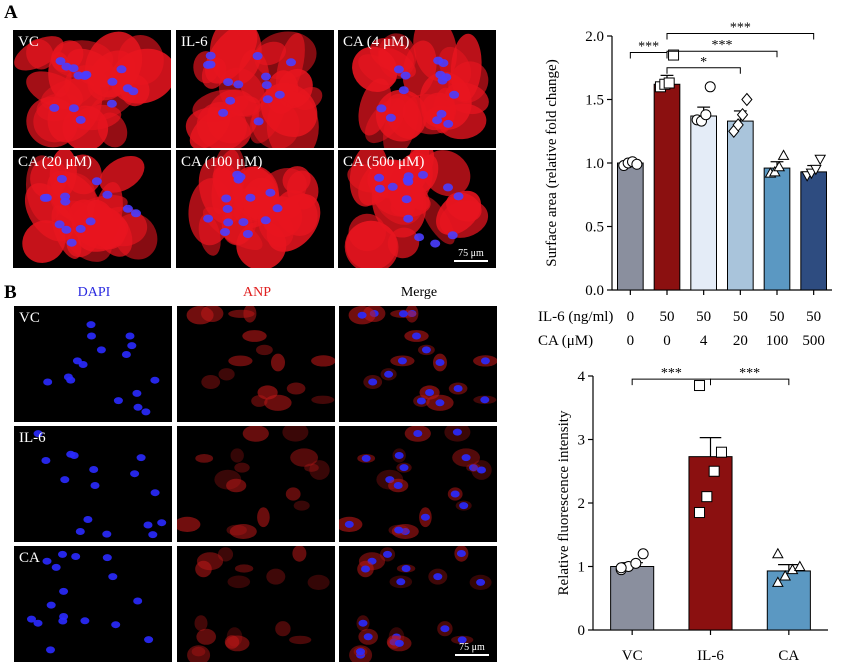 Image resolution: width=858 pixels, height=669 pixels. Describe the element at coordinates (93, 604) in the screenshot. I see `micrograph-b-ca-dapi: CA` at that location.